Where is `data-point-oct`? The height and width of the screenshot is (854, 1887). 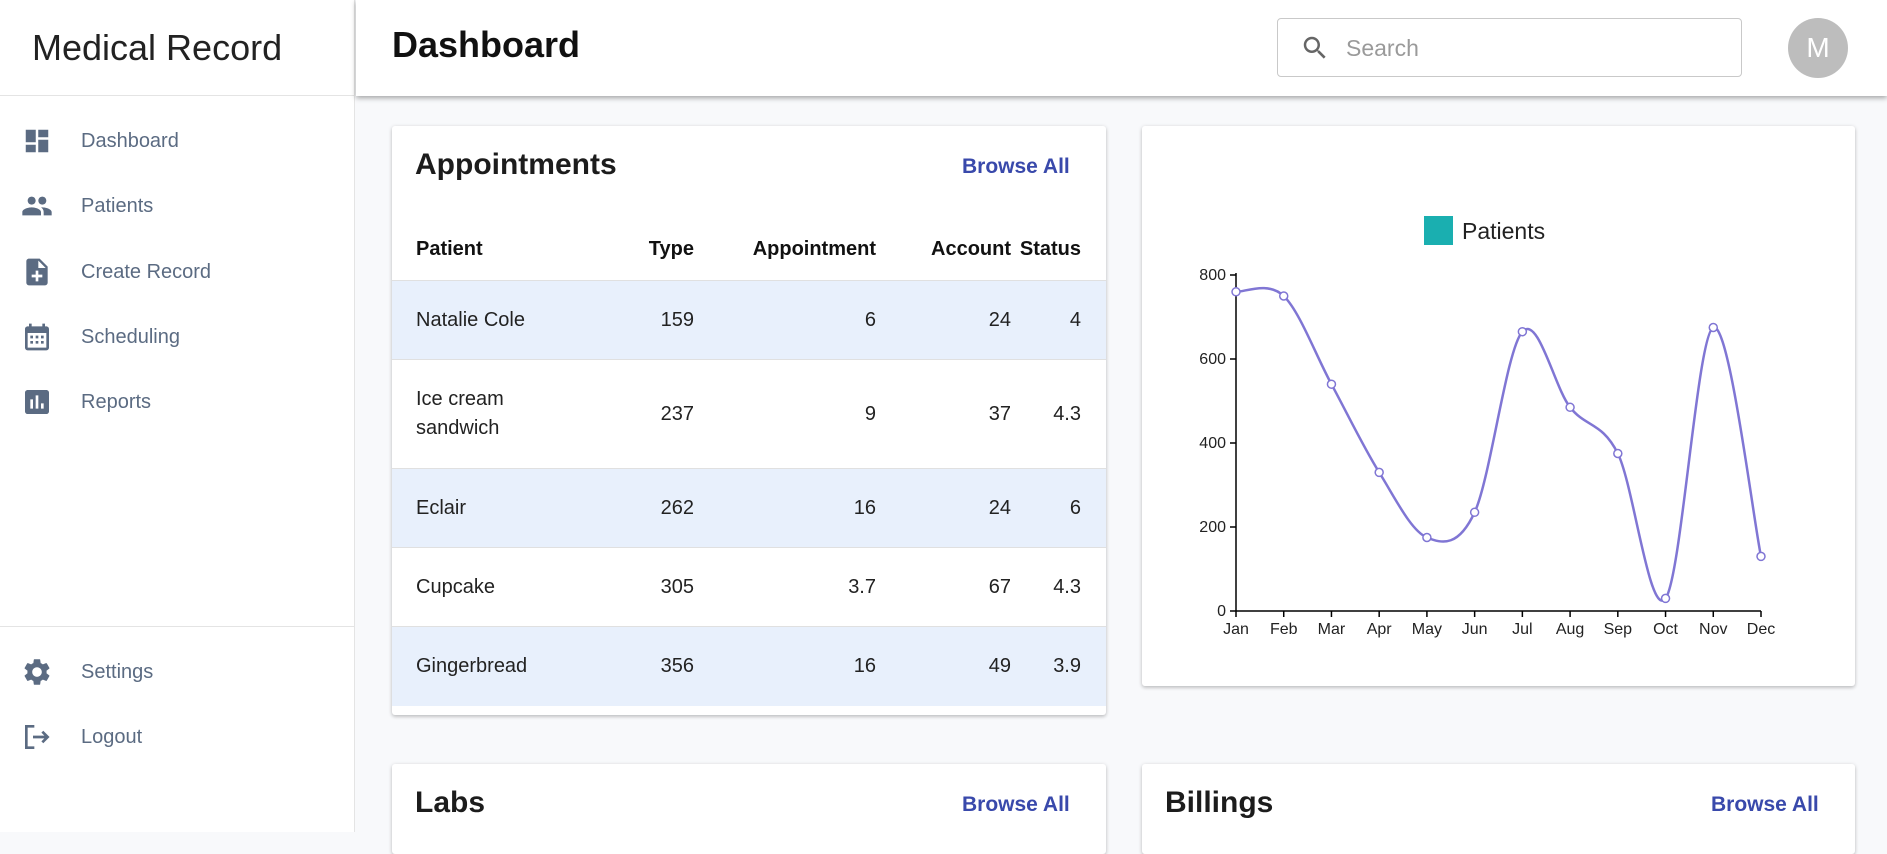
data-point-oct is located at coordinates (1665, 598).